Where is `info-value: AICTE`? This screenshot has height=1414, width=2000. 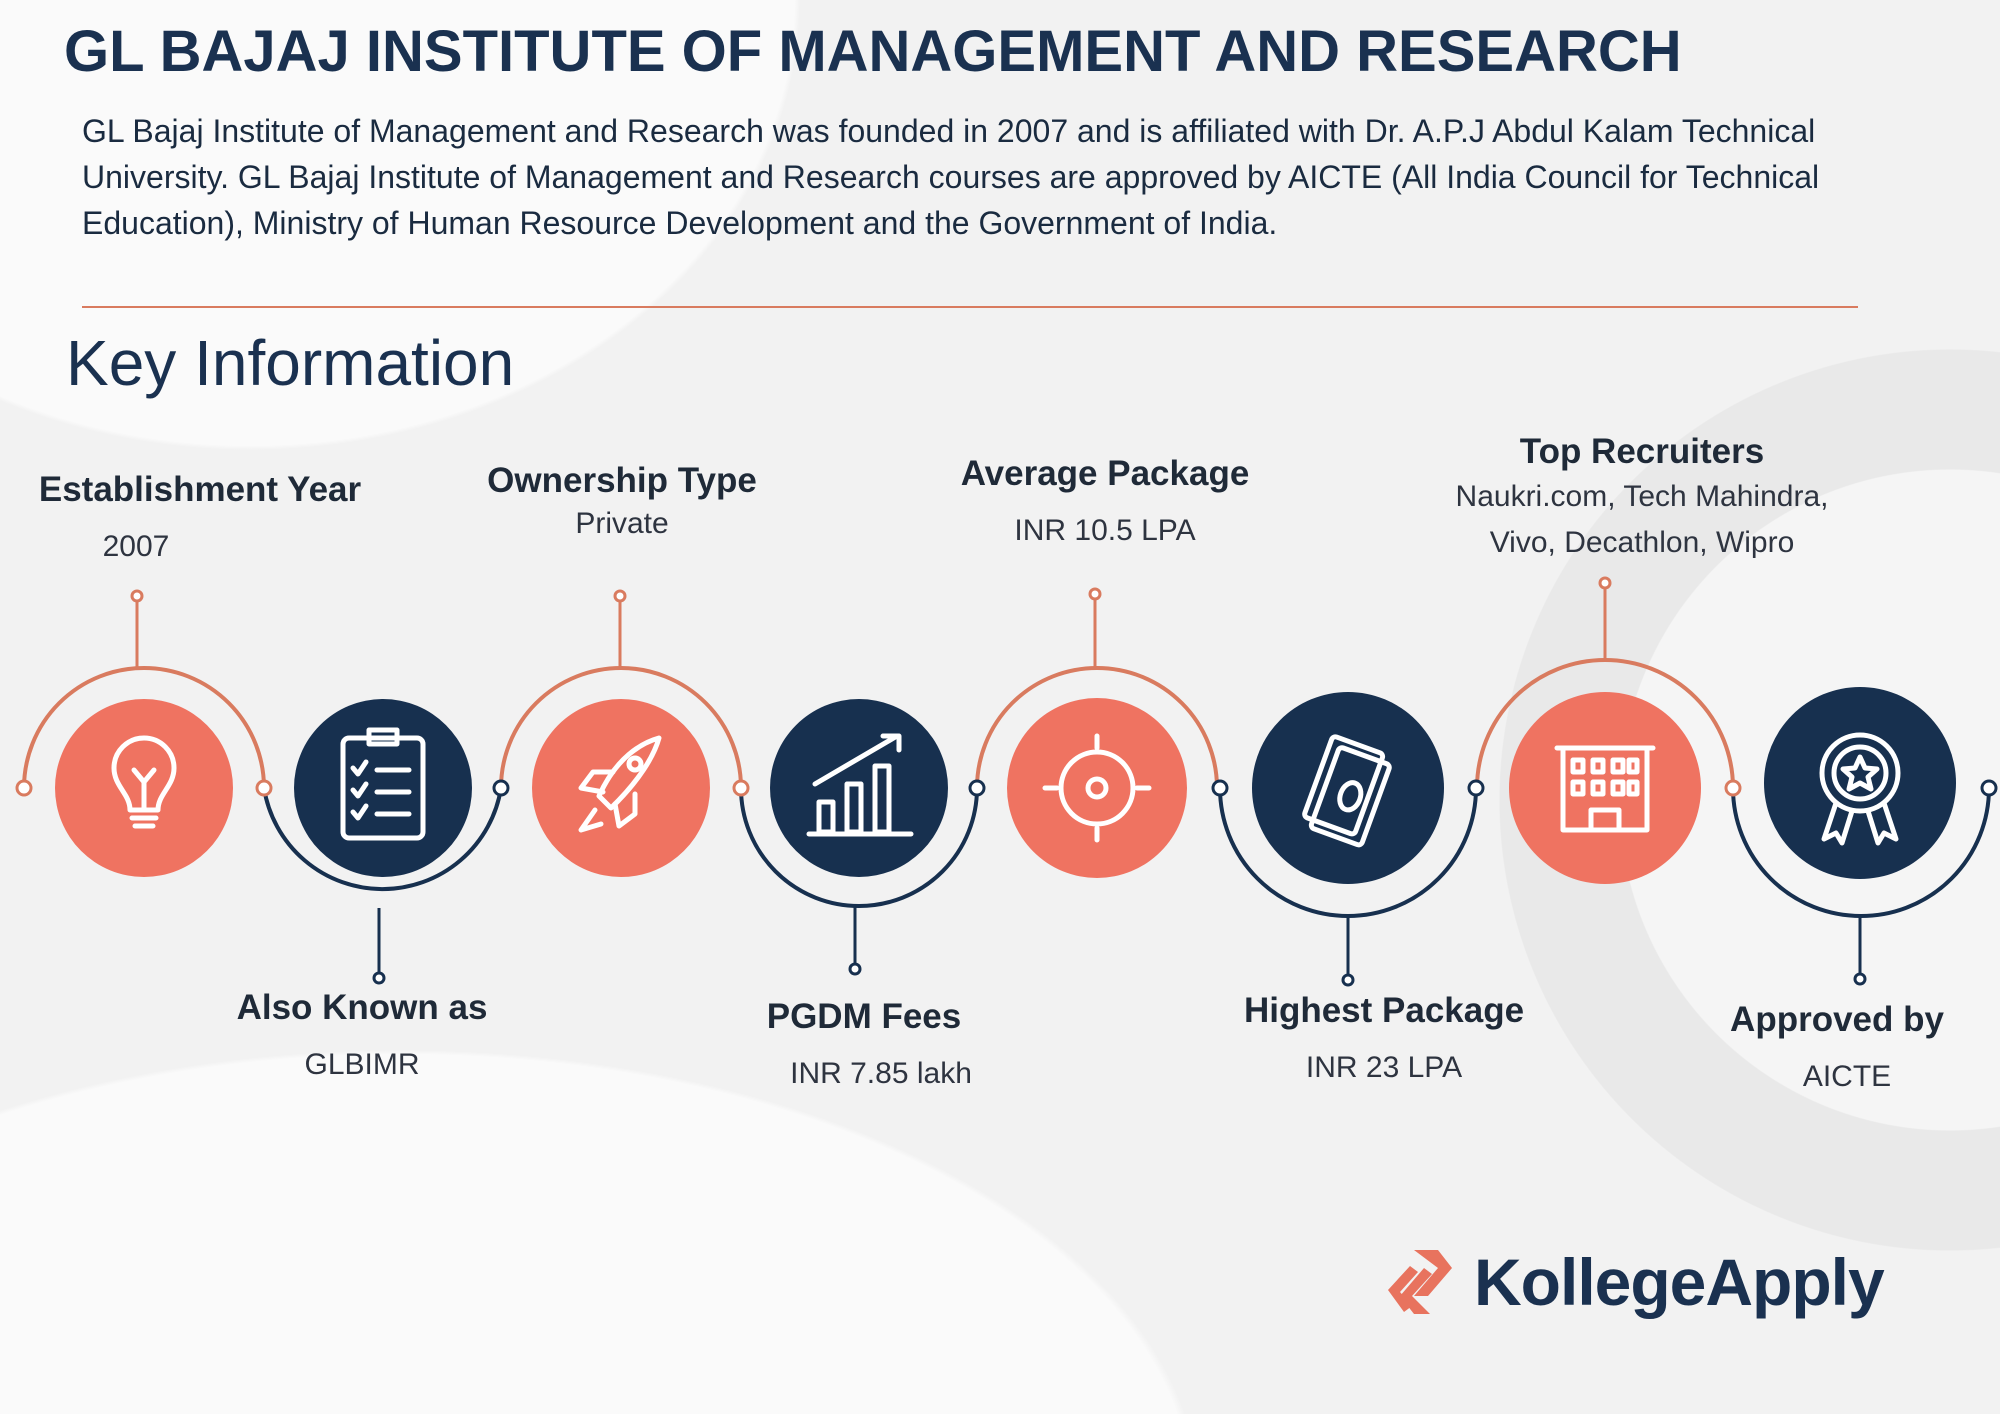 info-value: AICTE is located at coordinates (1847, 1076).